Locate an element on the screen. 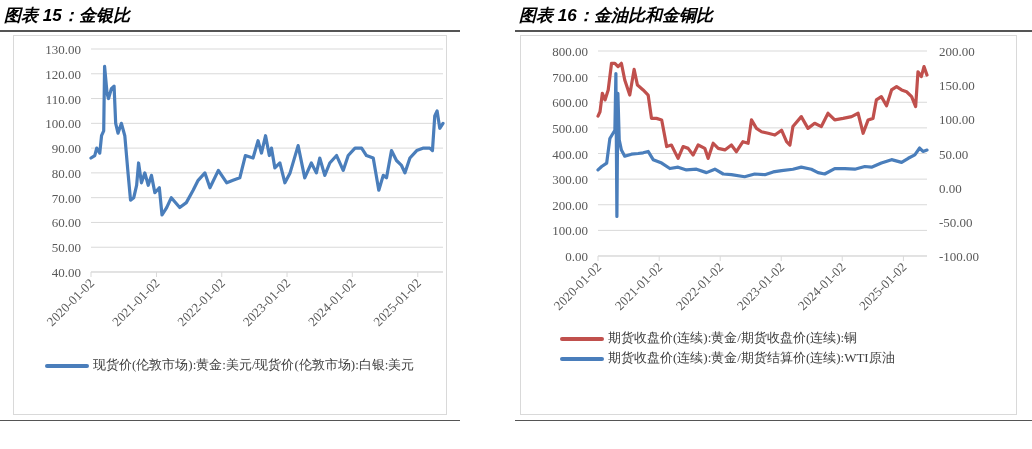 Image resolution: width=1032 pixels, height=449 pixels. y-tick-label: 600.00 is located at coordinates (570, 103).